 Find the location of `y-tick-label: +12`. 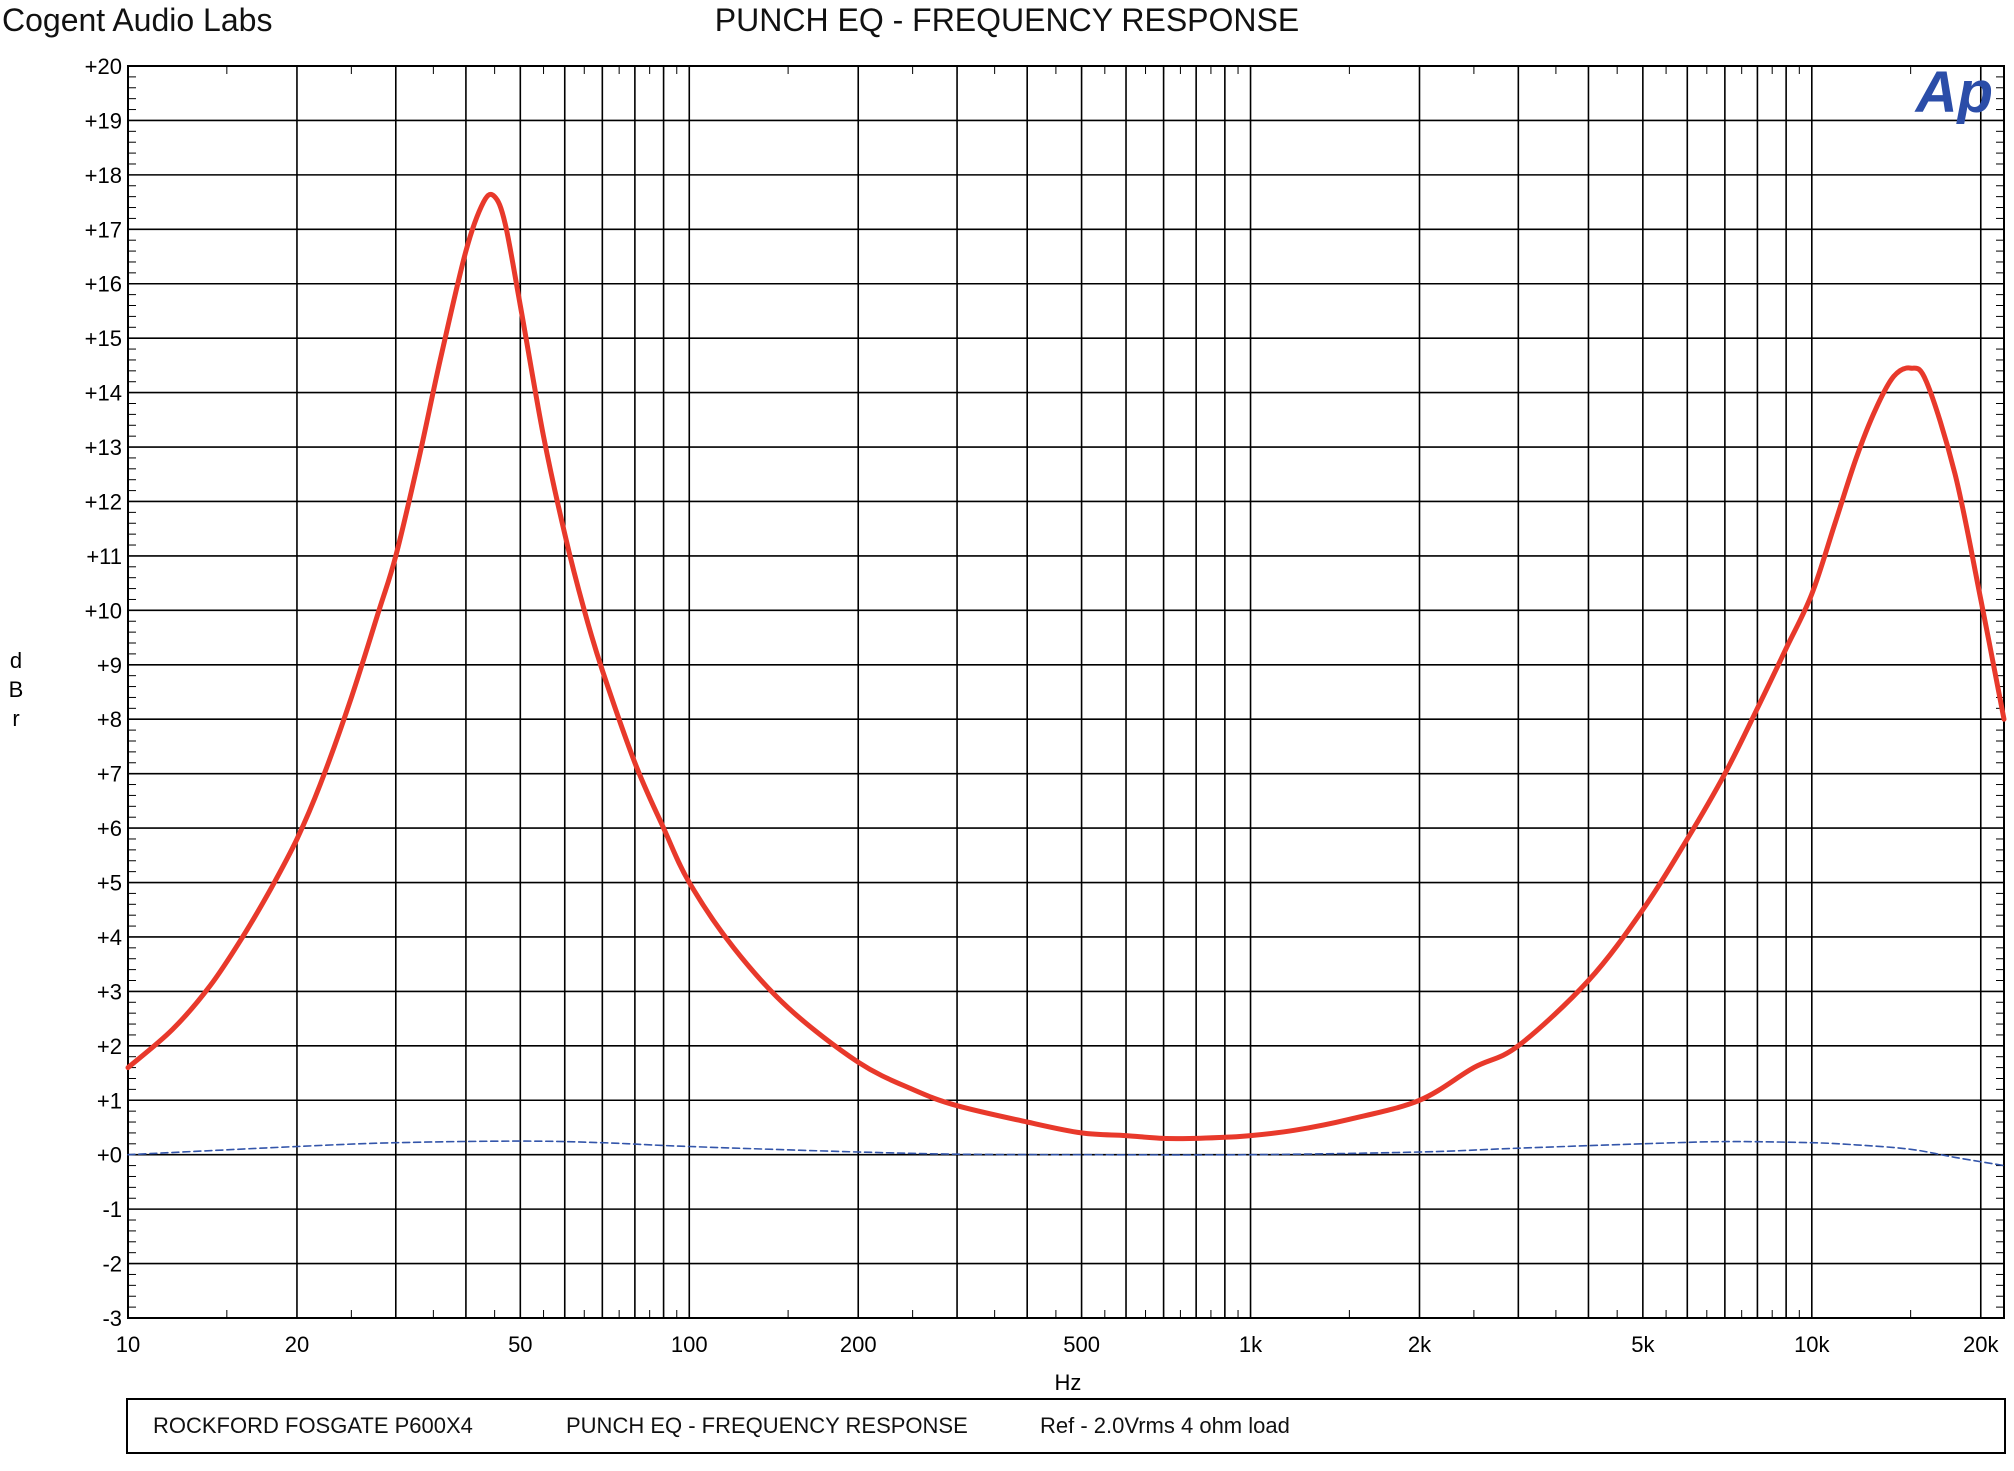

y-tick-label: +12 is located at coordinates (103, 501).